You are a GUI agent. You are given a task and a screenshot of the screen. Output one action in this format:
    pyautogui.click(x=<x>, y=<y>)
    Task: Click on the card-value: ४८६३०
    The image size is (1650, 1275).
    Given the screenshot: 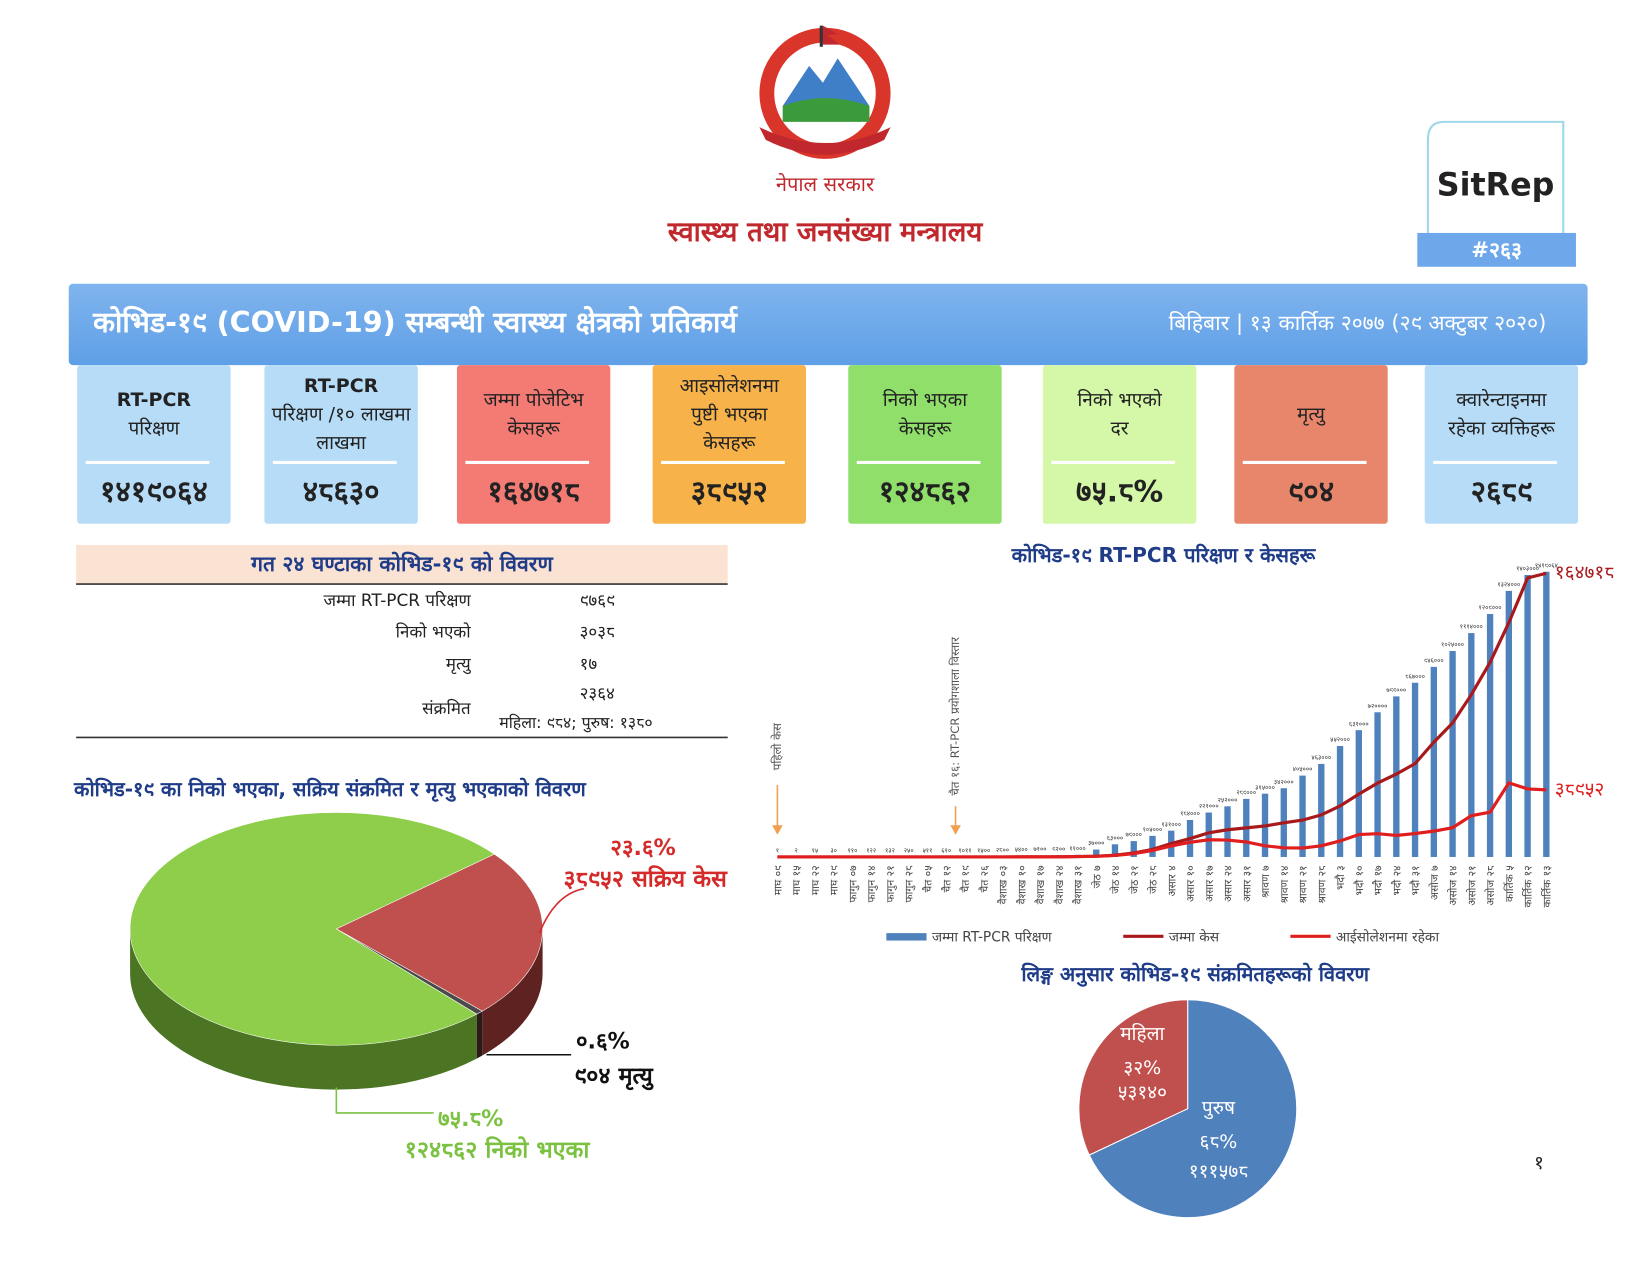 What is the action you would take?
    pyautogui.click(x=341, y=492)
    